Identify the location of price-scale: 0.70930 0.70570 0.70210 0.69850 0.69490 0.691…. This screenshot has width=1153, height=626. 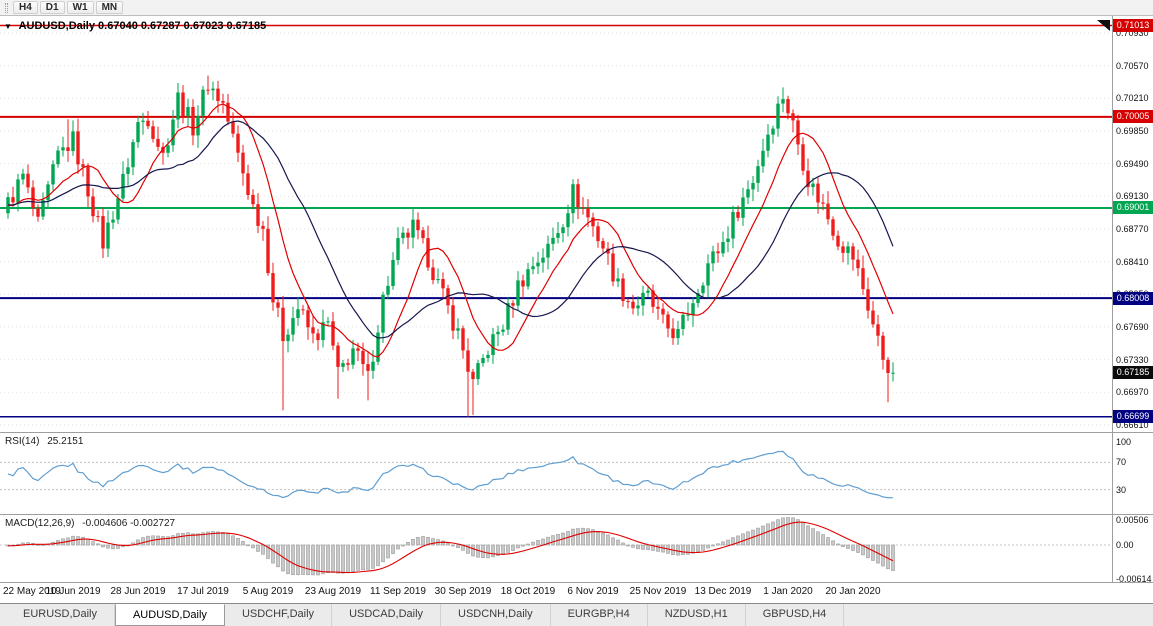
(1133, 224).